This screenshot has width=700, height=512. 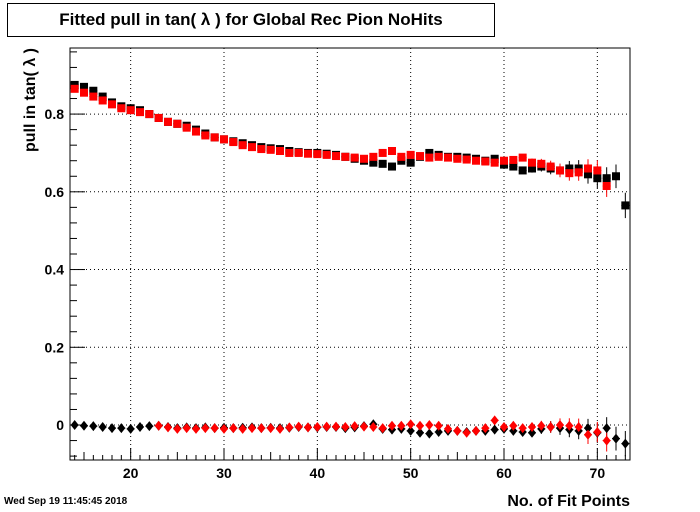 What do you see at coordinates (60, 425) in the screenshot?
I see `y-tick-label: 0` at bounding box center [60, 425].